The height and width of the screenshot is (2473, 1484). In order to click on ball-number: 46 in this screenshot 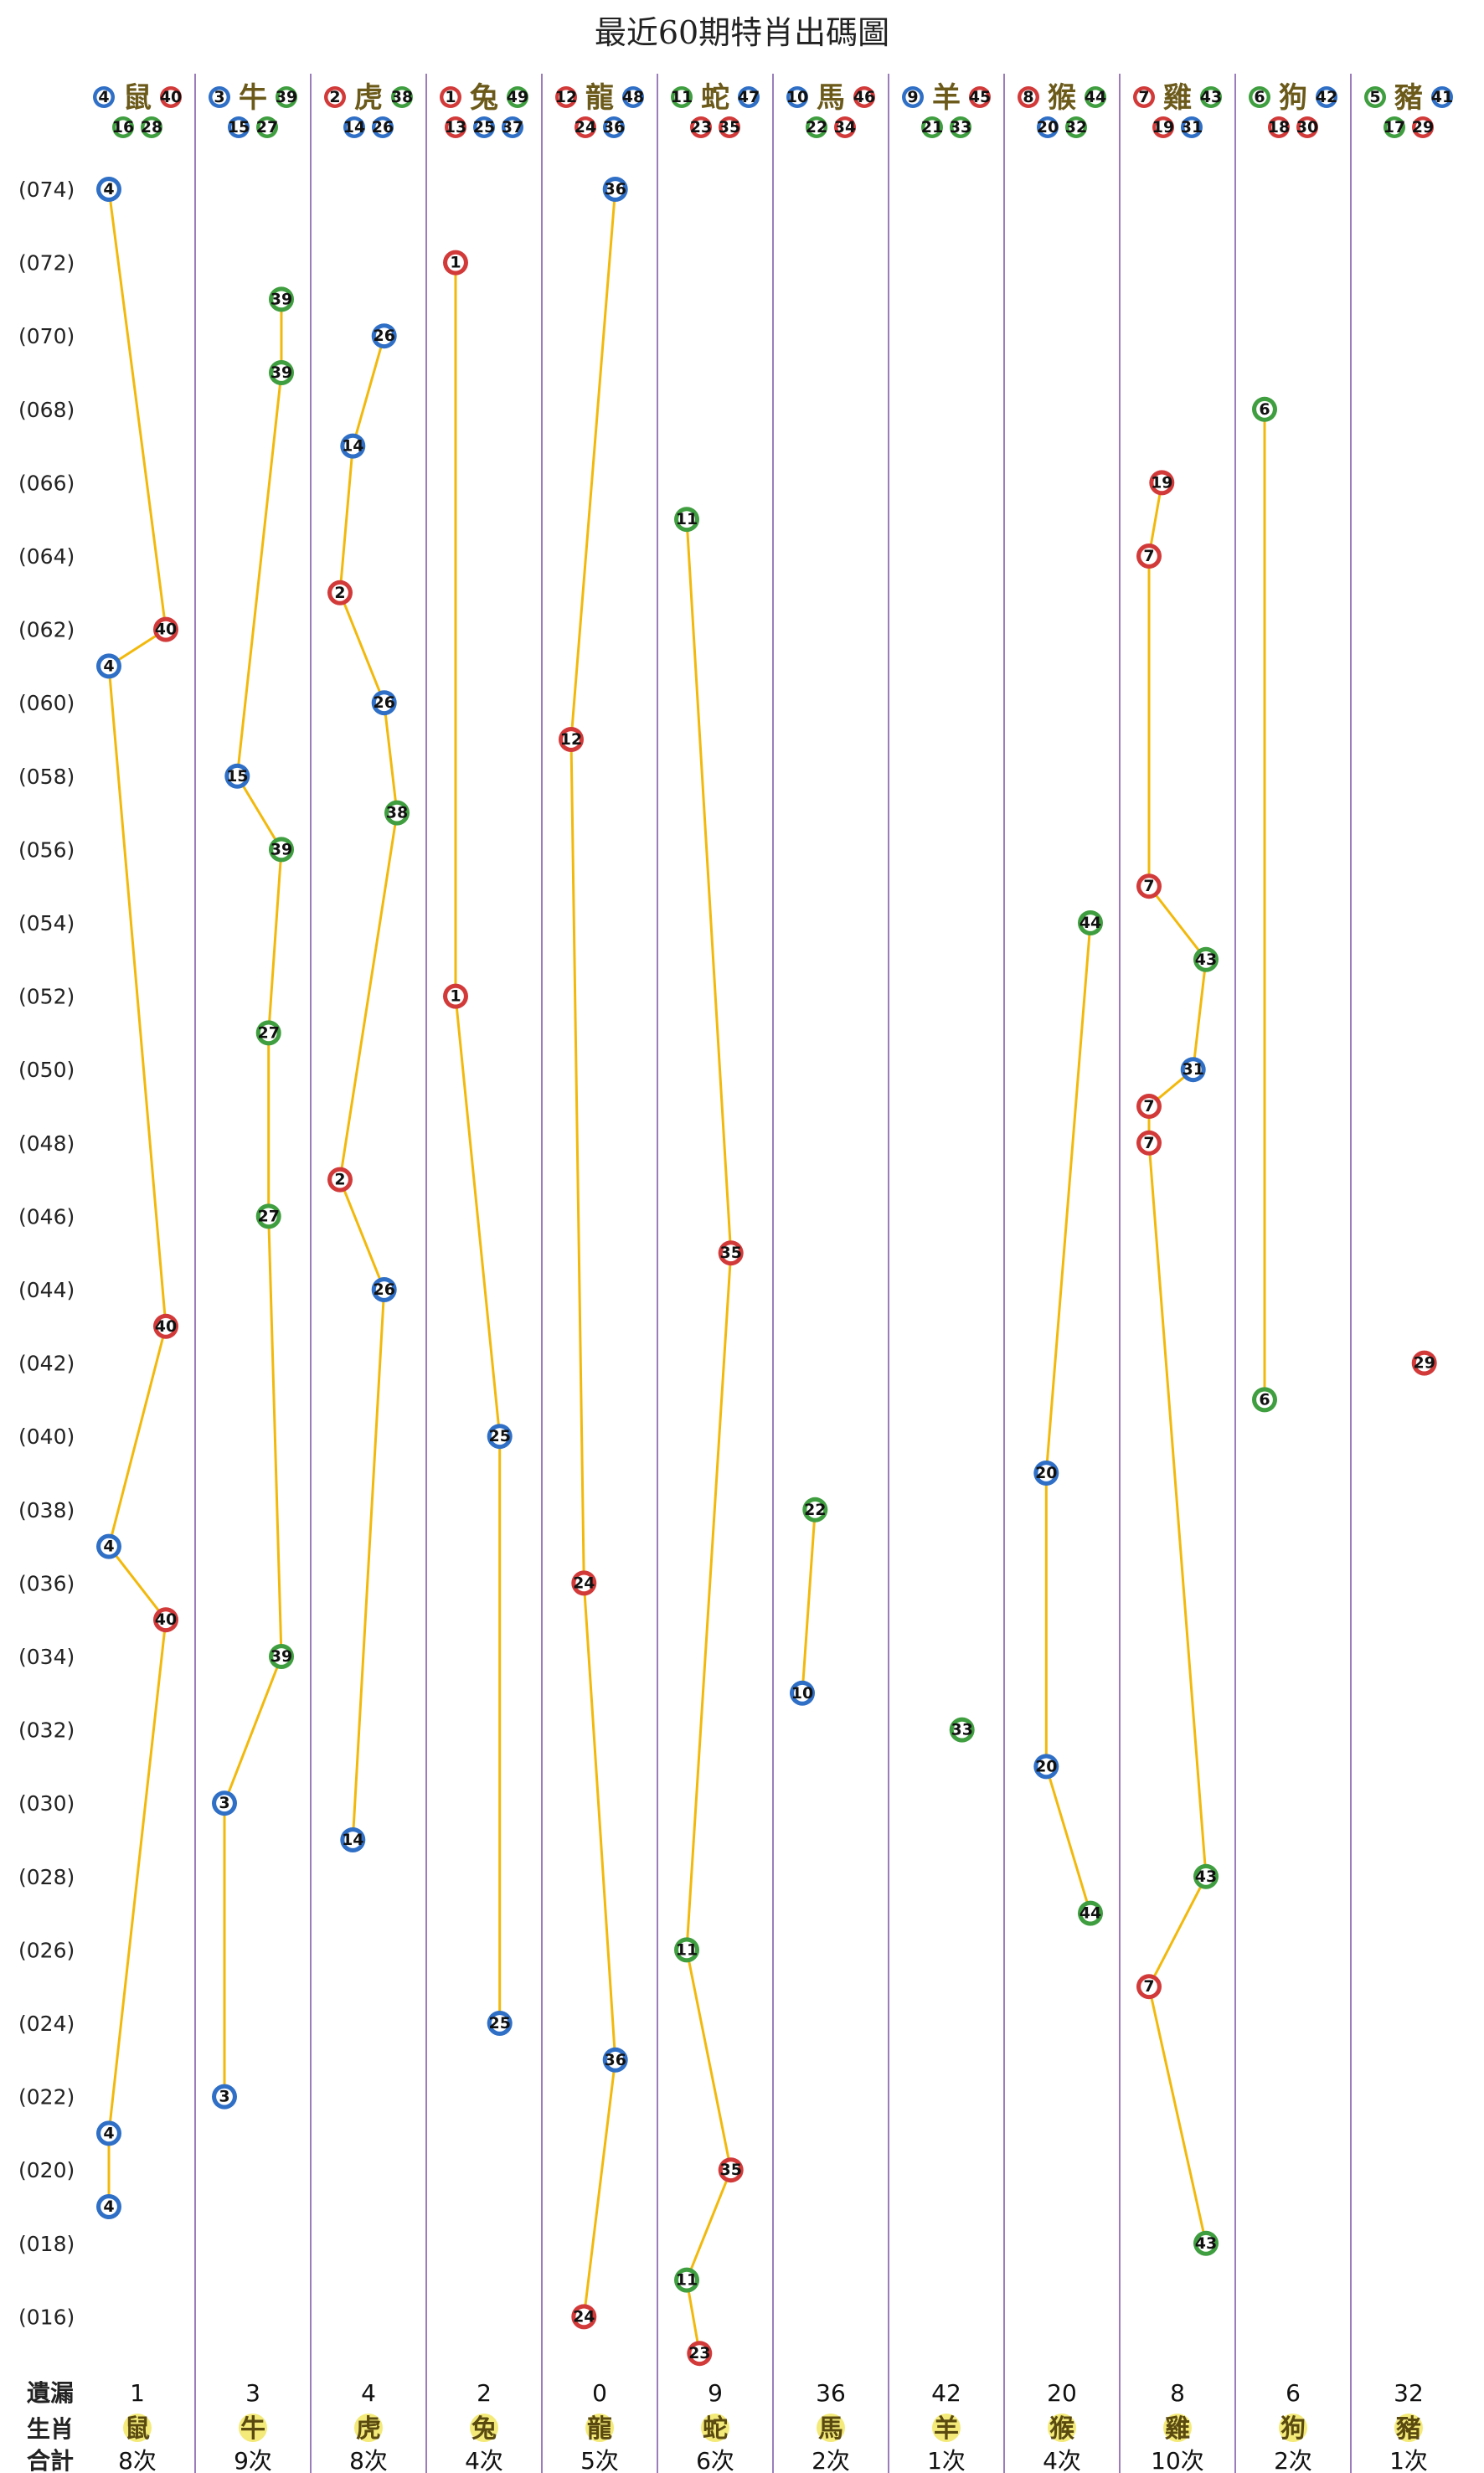, I will do `click(864, 97)`.